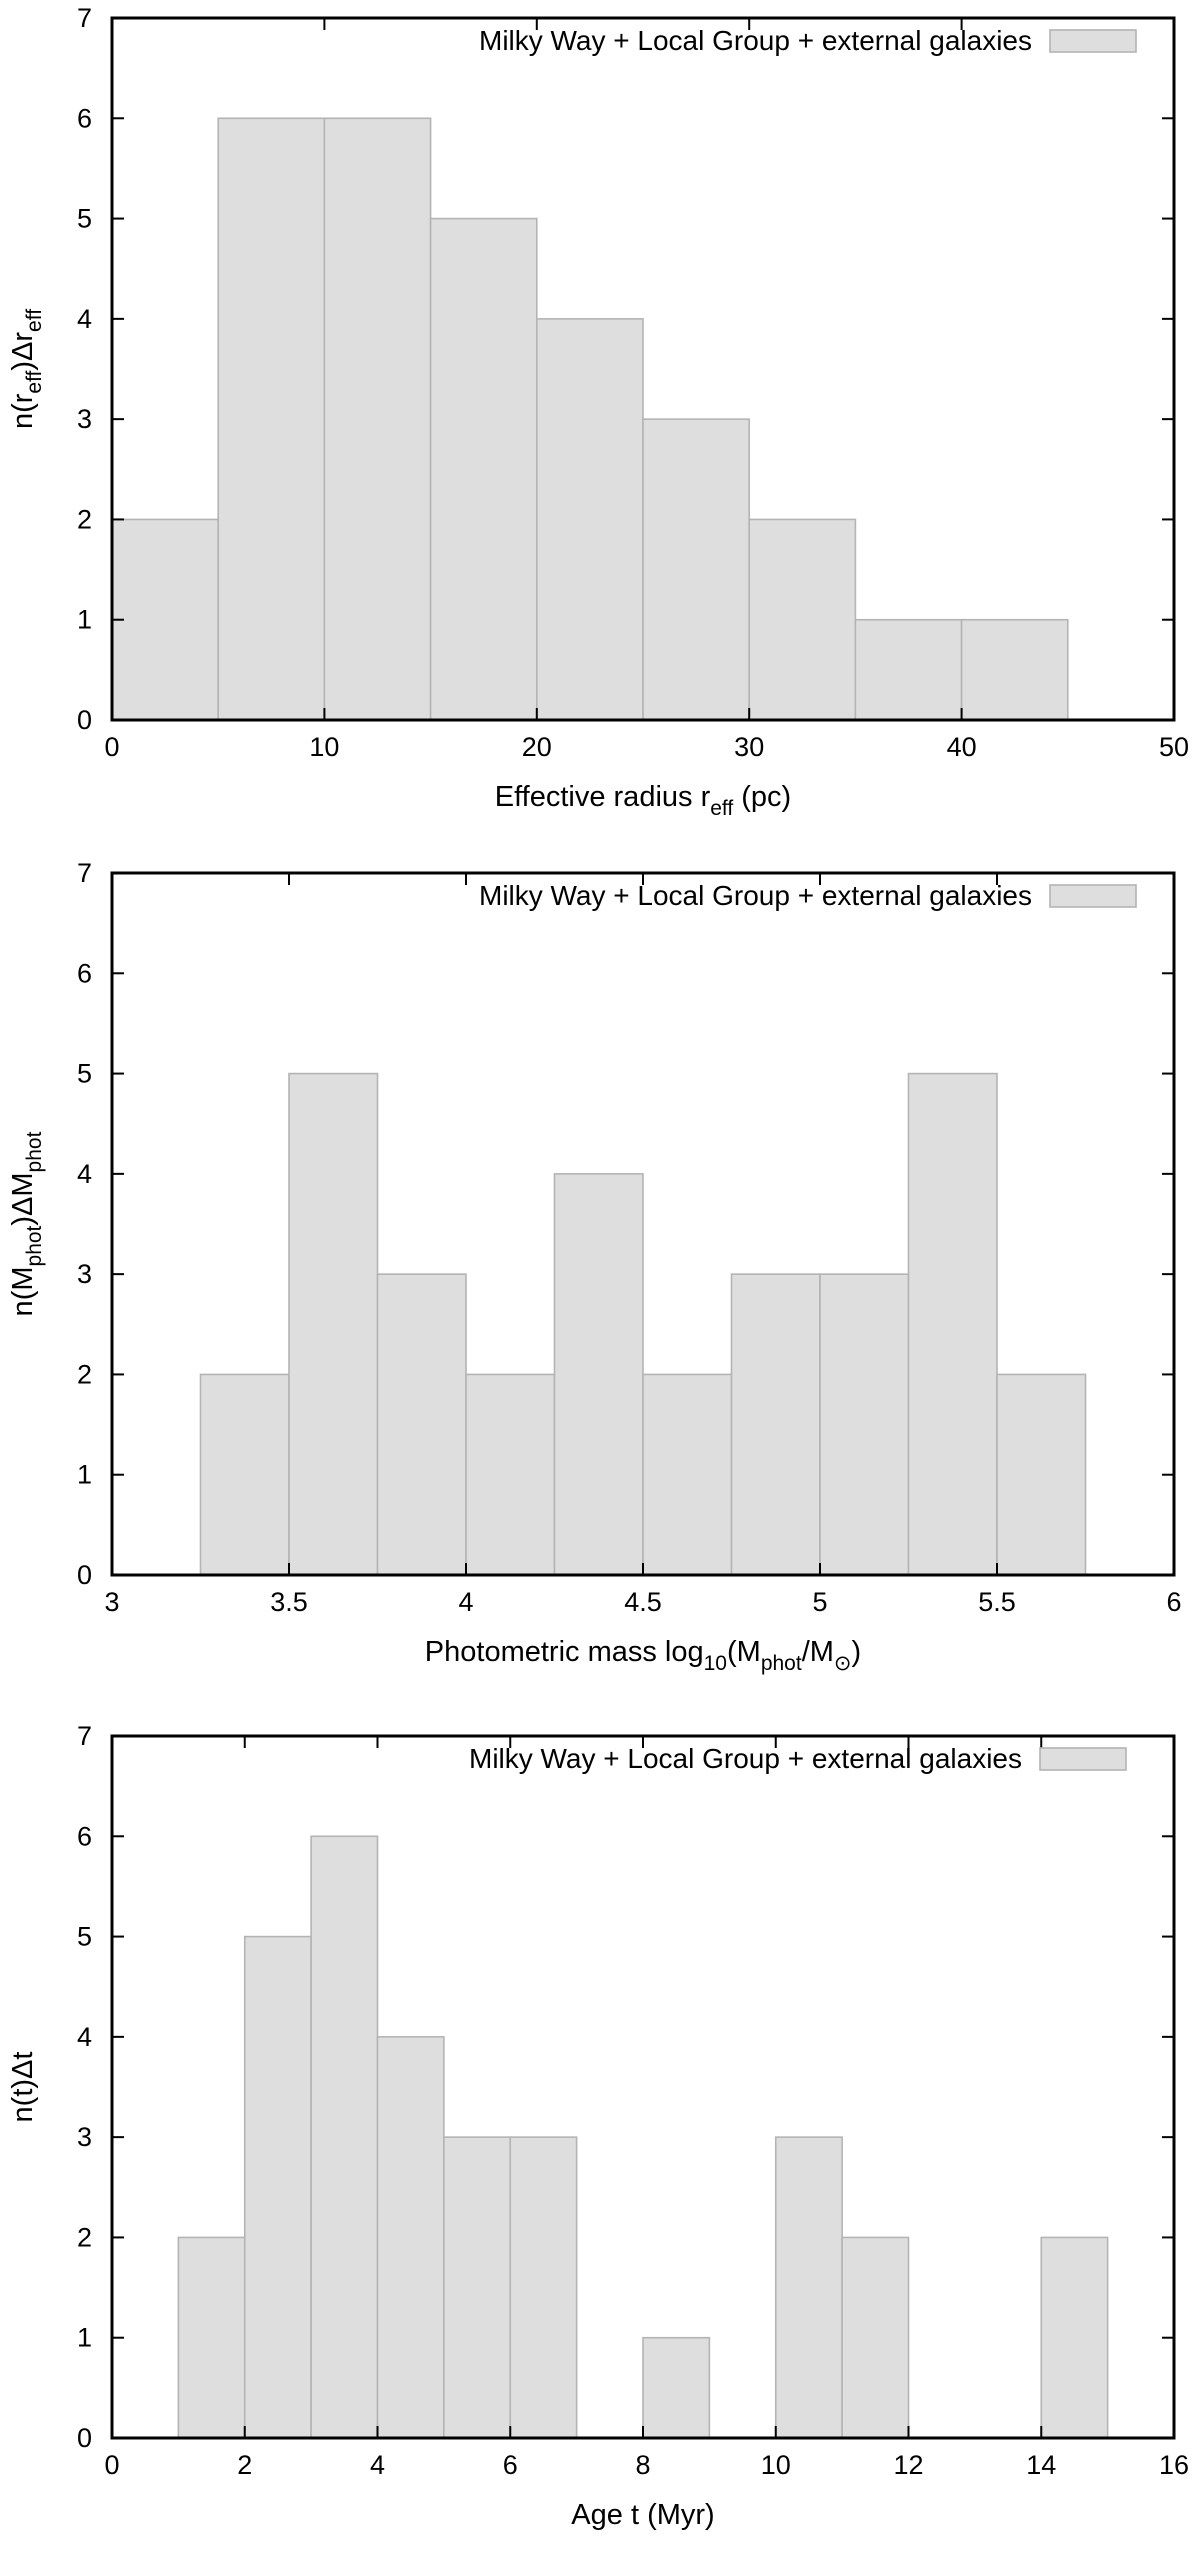 This screenshot has width=1200, height=2560. Describe the element at coordinates (643, 1655) in the screenshot. I see `x-axis-title: Photometric mass log10(Mphot/M⊙)` at that location.